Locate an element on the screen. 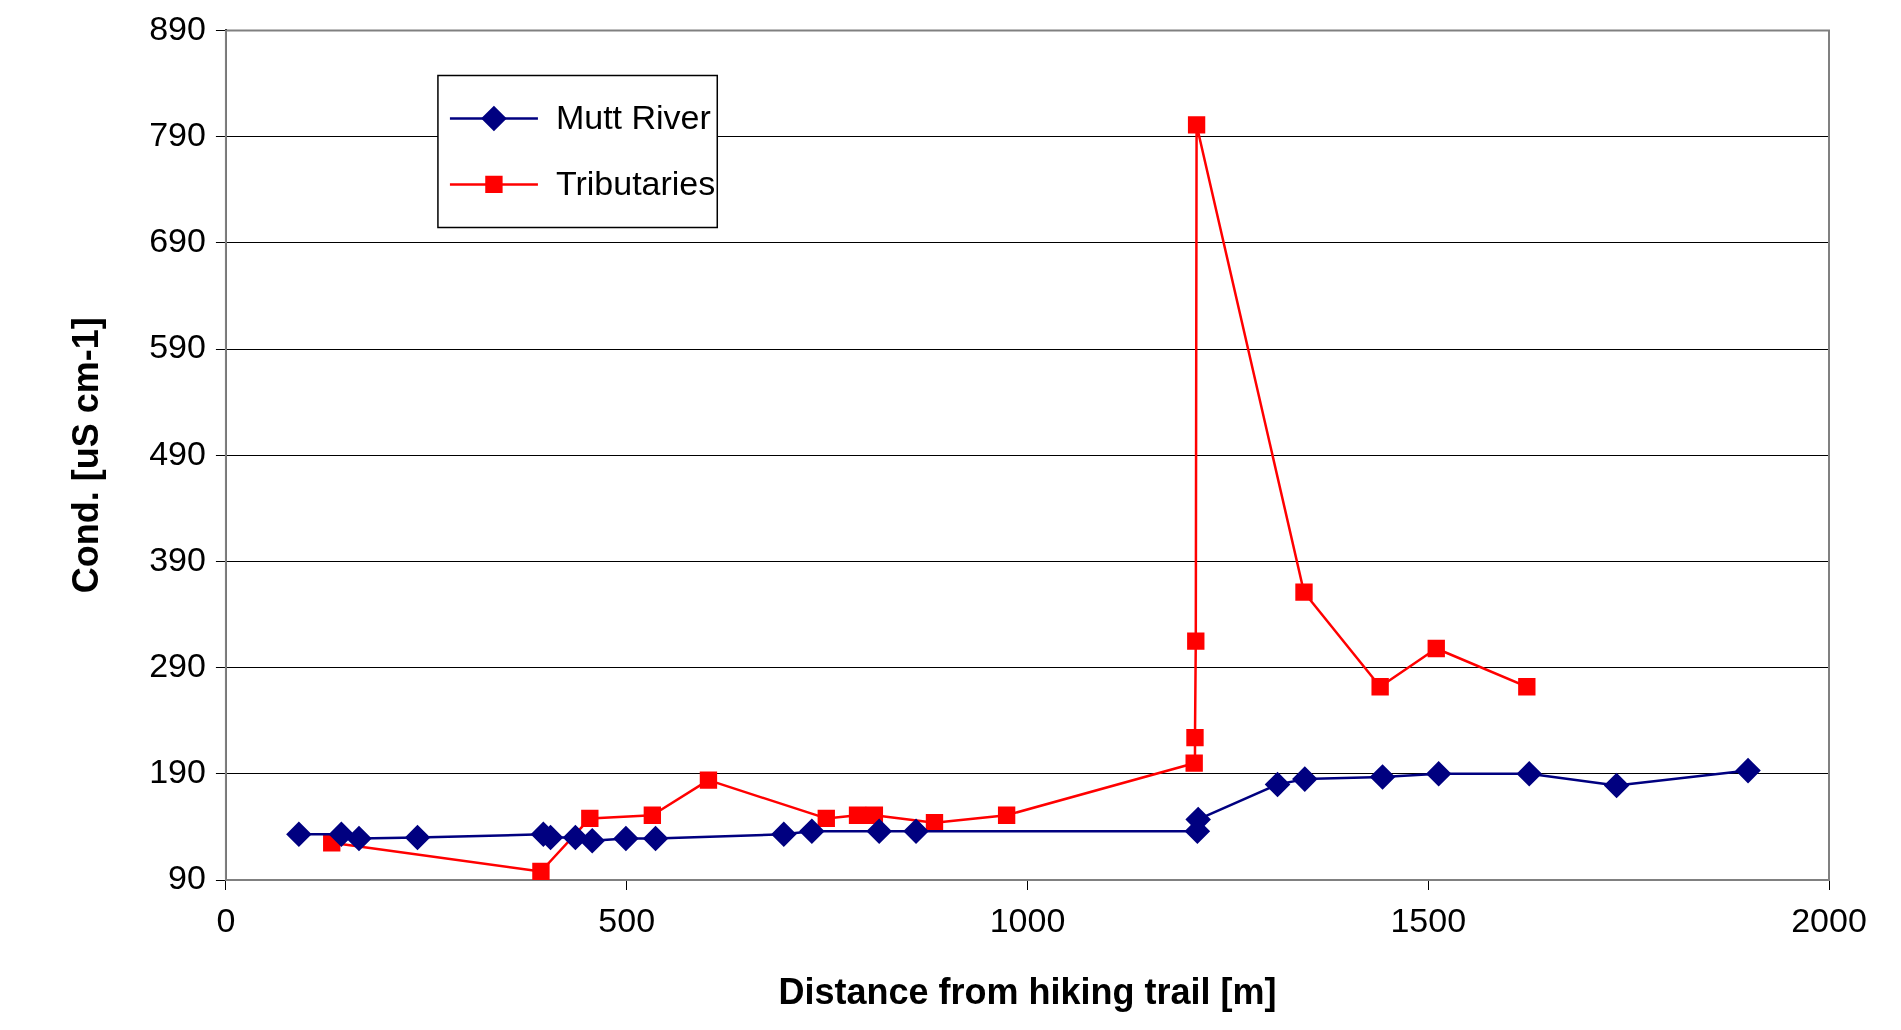 The height and width of the screenshot is (1030, 1901). y-tick-label: 590 is located at coordinates (177, 346).